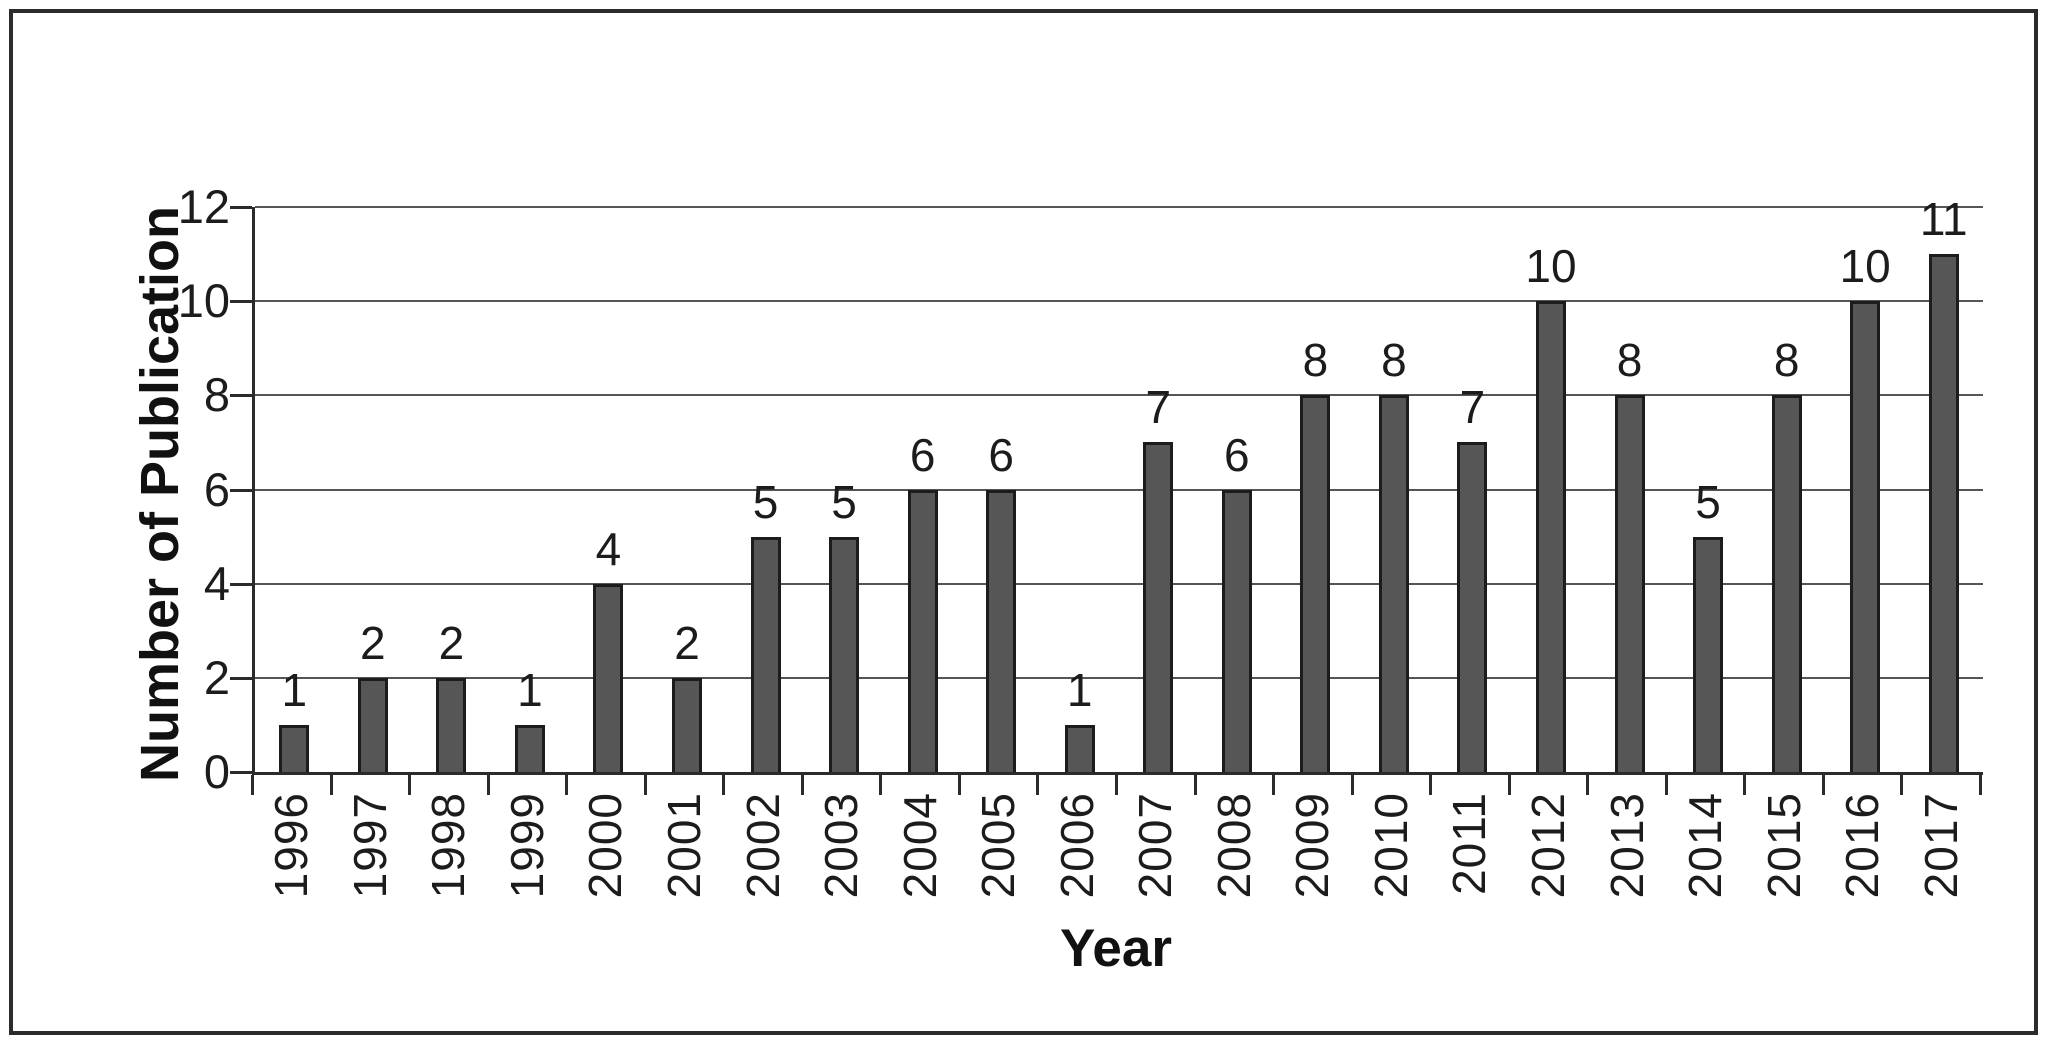 This screenshot has height=1046, width=2049. Describe the element at coordinates (687, 642) in the screenshot. I see `bar-value-label-2001: 2` at that location.